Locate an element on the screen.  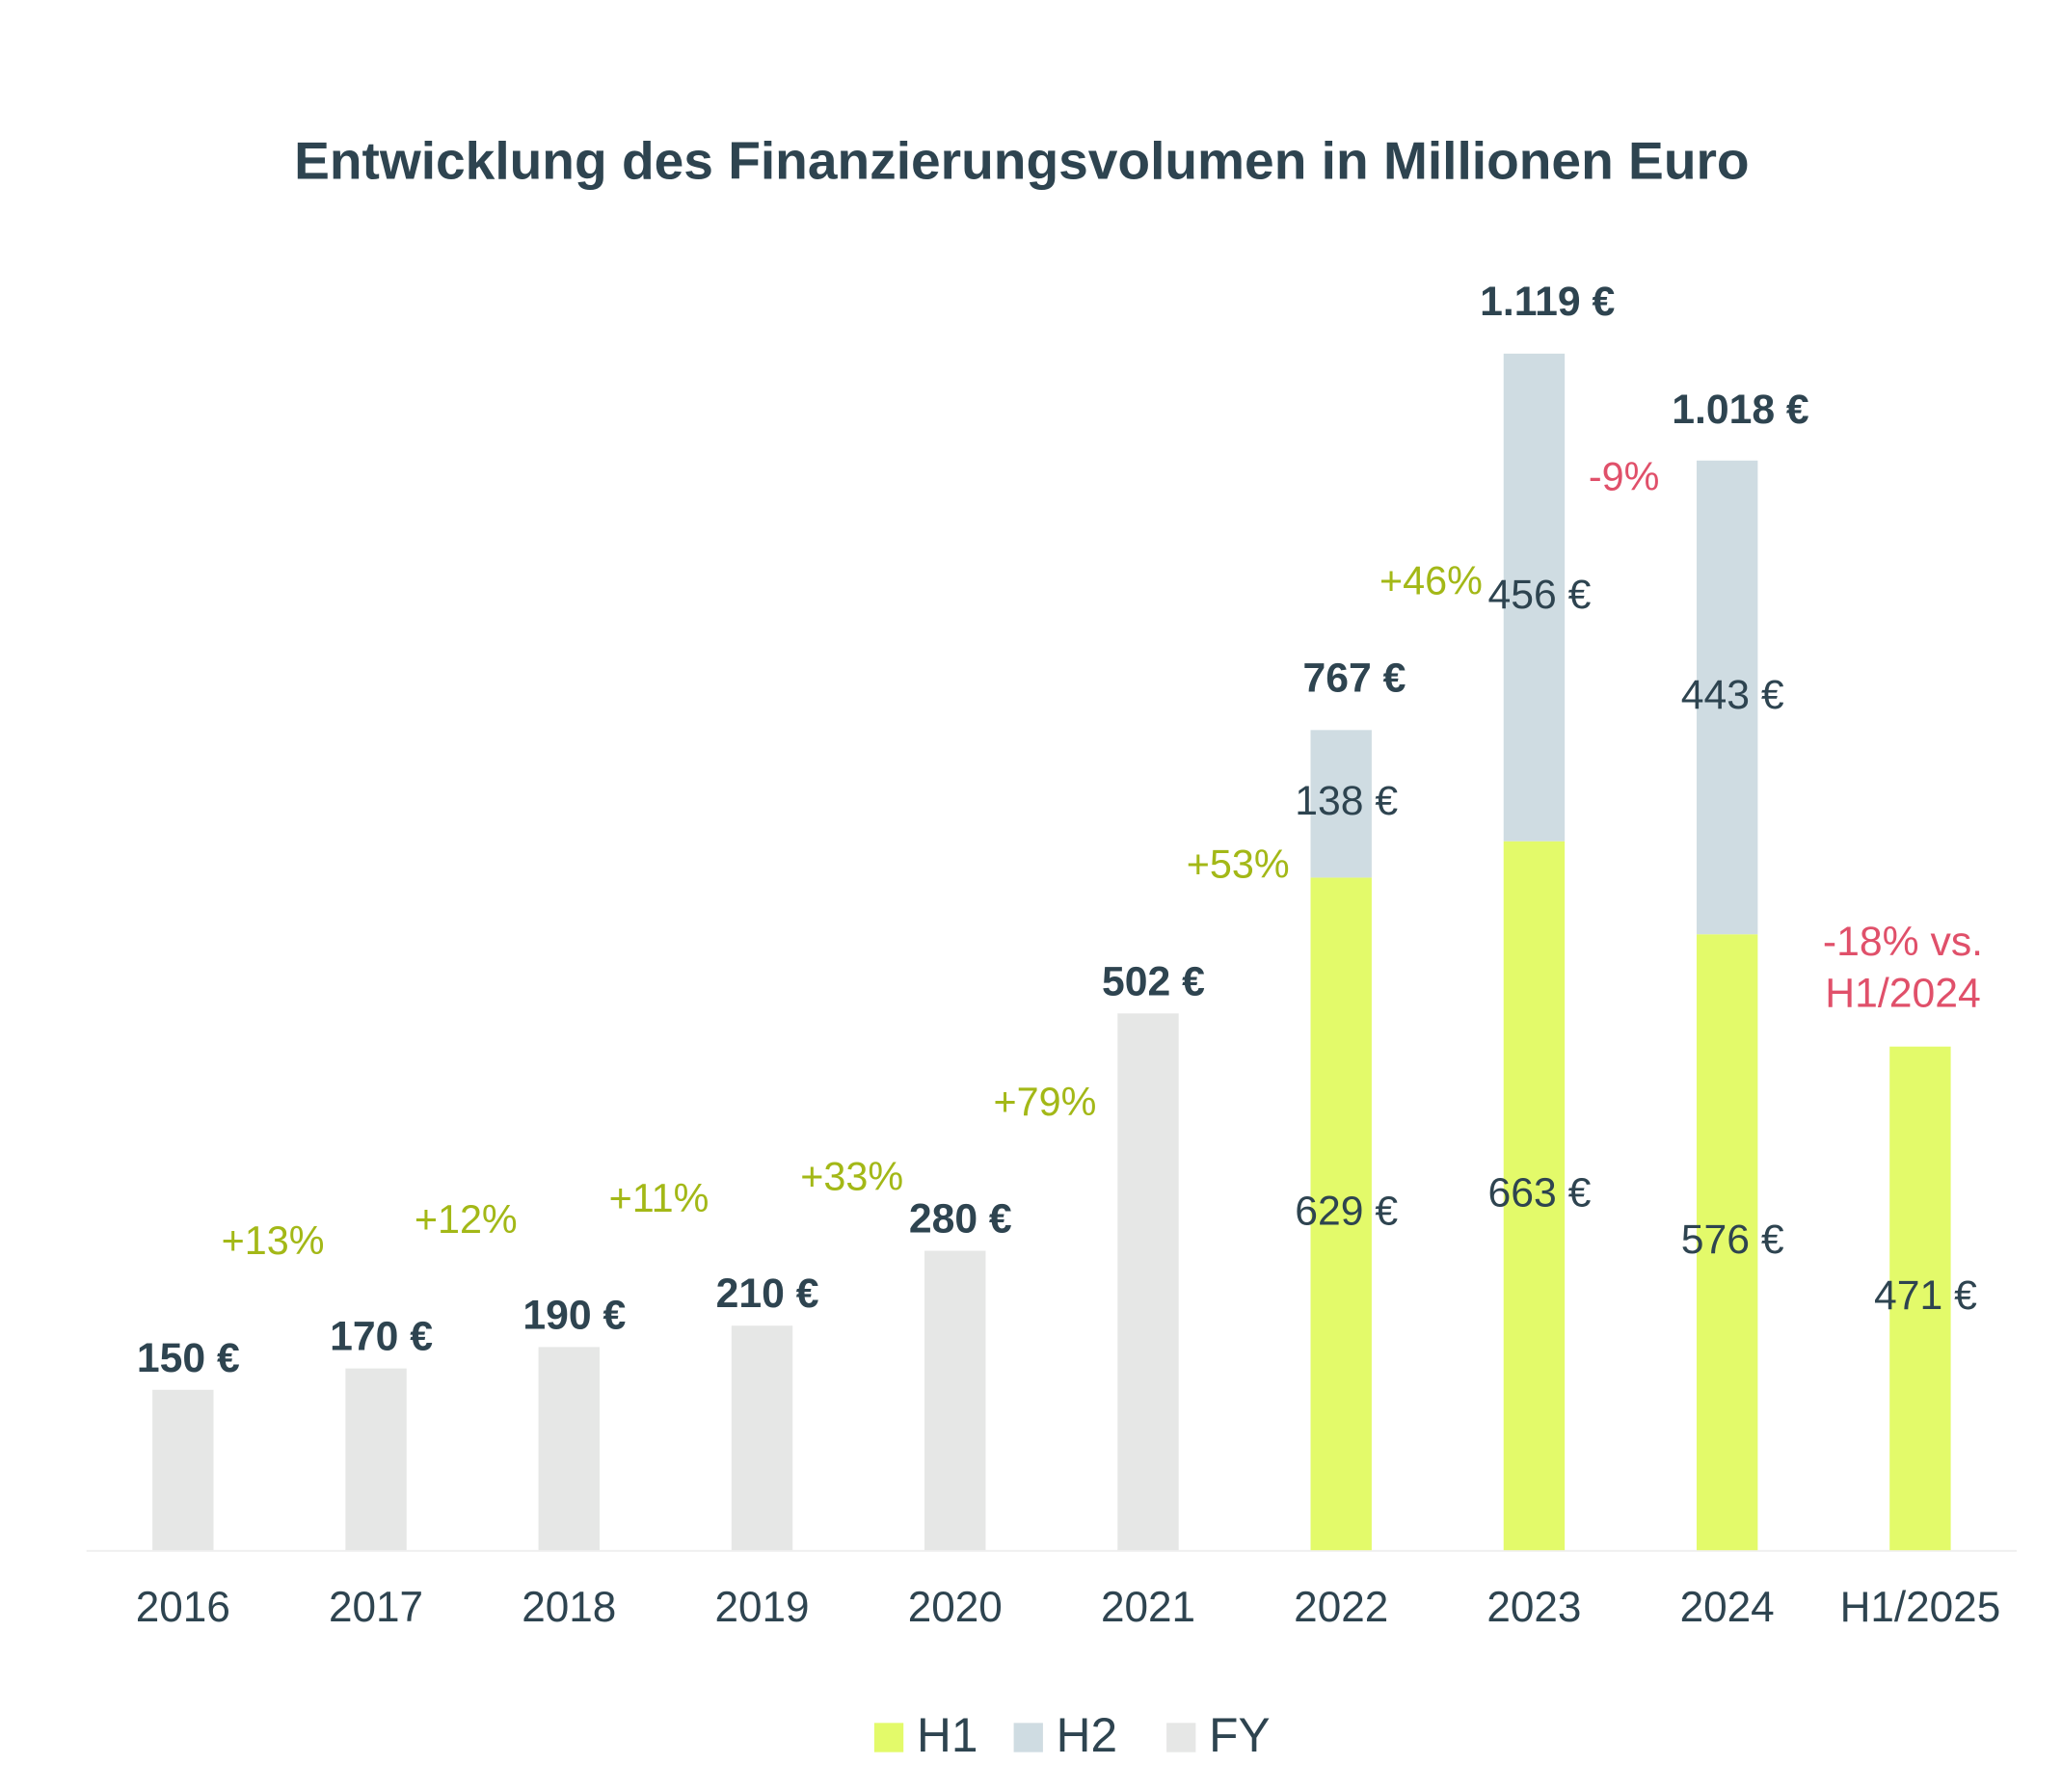
value-label: 170 € is located at coordinates (382, 1337).